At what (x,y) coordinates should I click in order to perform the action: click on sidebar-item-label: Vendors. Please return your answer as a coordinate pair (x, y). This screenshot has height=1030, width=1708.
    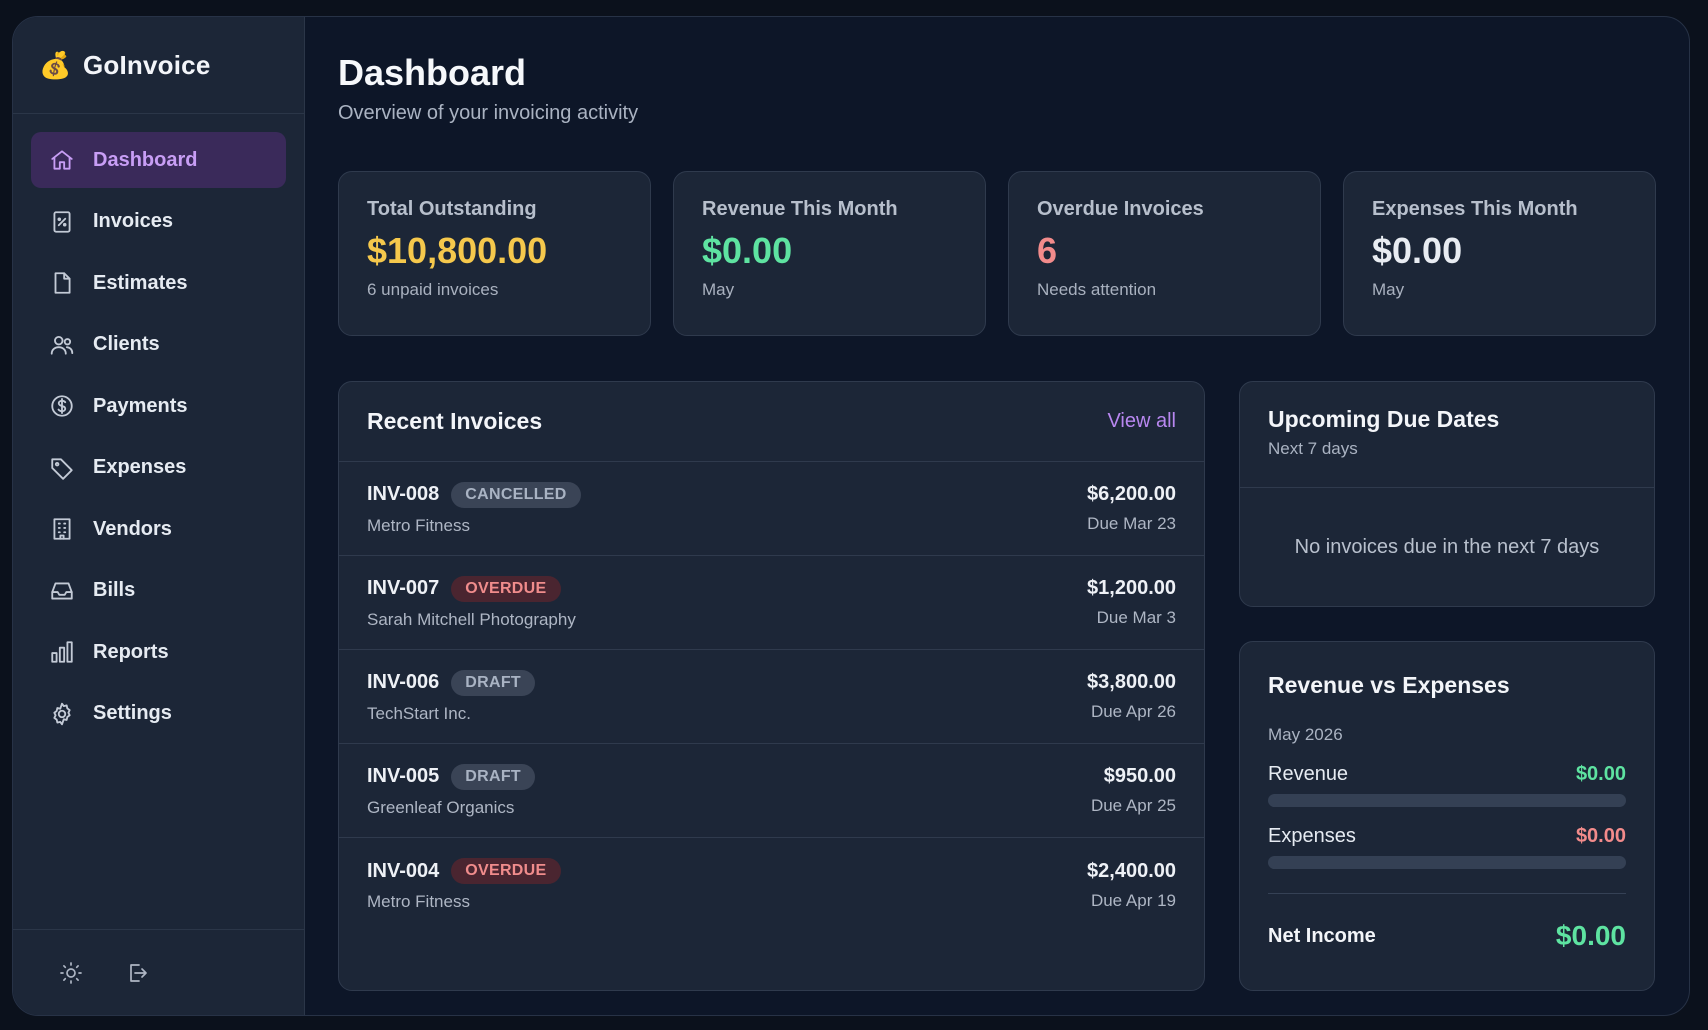
    Looking at the image, I should click on (132, 528).